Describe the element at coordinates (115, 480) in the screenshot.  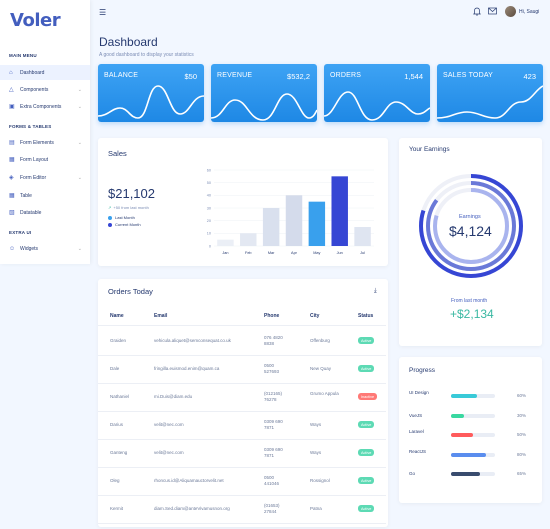
I see `cell-name: Oleg` at that location.